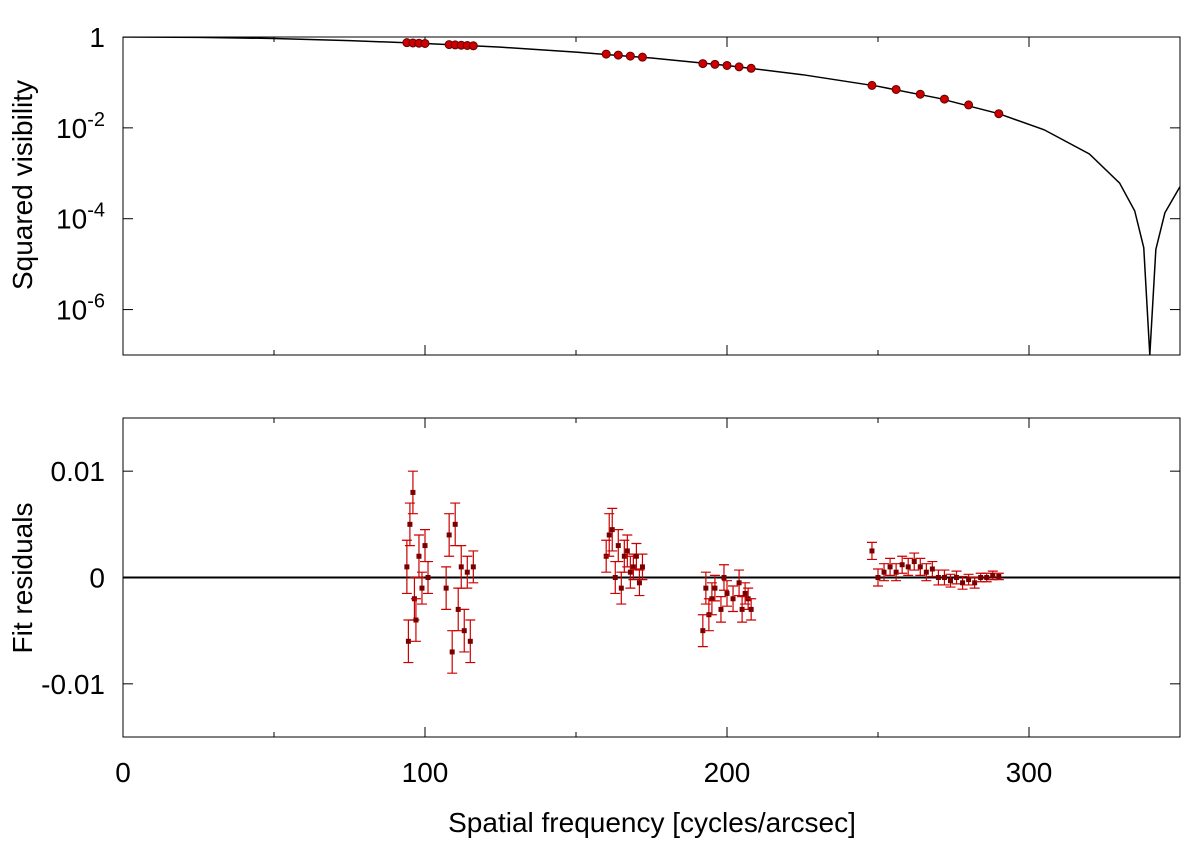  I want to click on y-tick-label: 10⁻⁶, so click(80, 308).